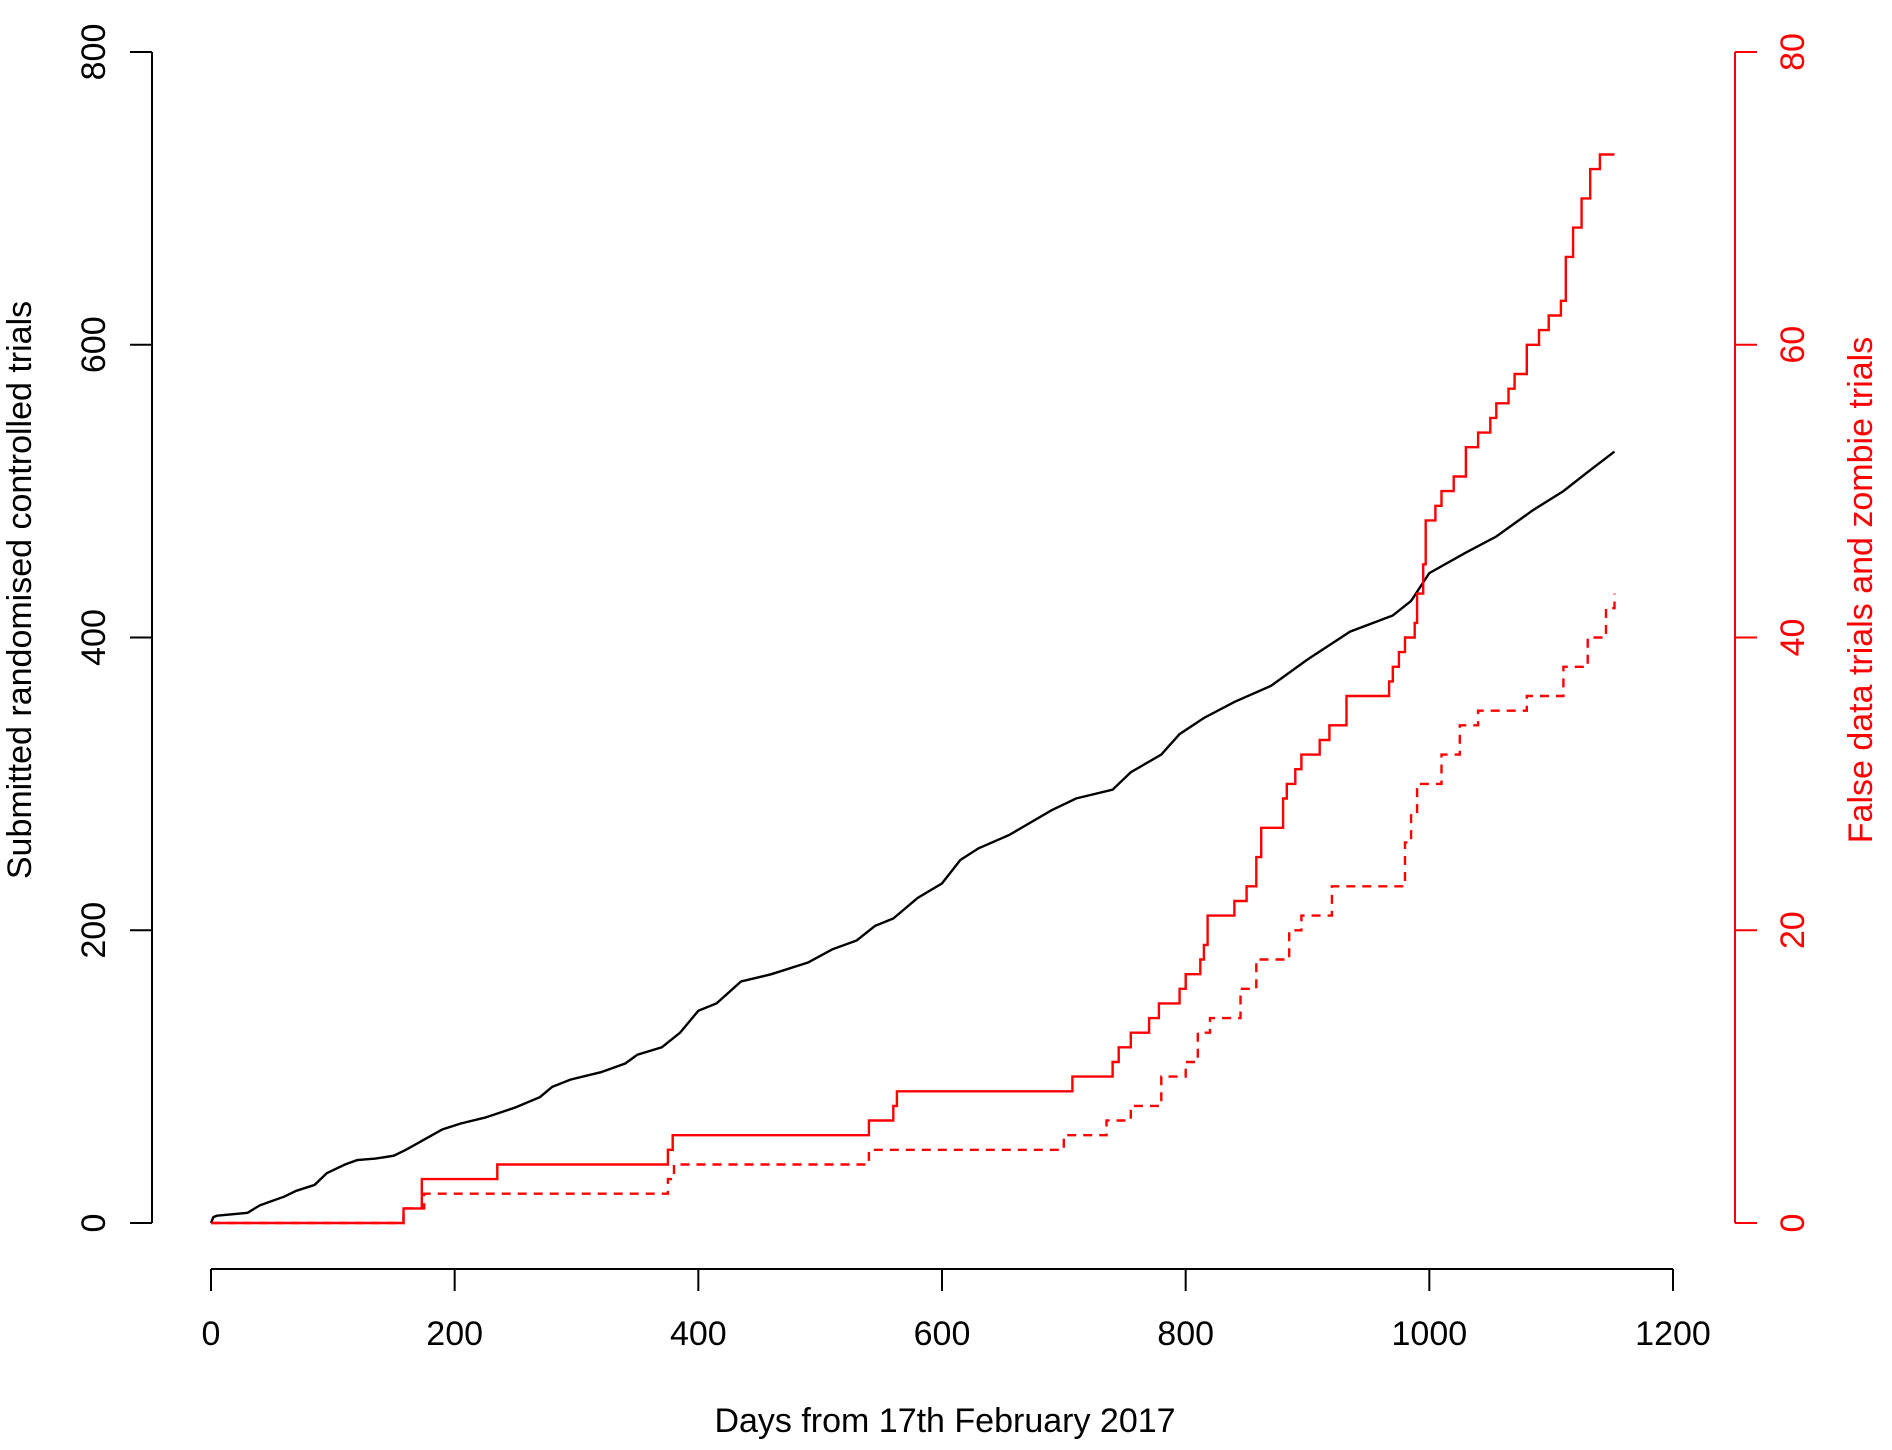 This screenshot has height=1450, width=1892. Describe the element at coordinates (94, 52) in the screenshot. I see `y-tick-label: 800` at that location.